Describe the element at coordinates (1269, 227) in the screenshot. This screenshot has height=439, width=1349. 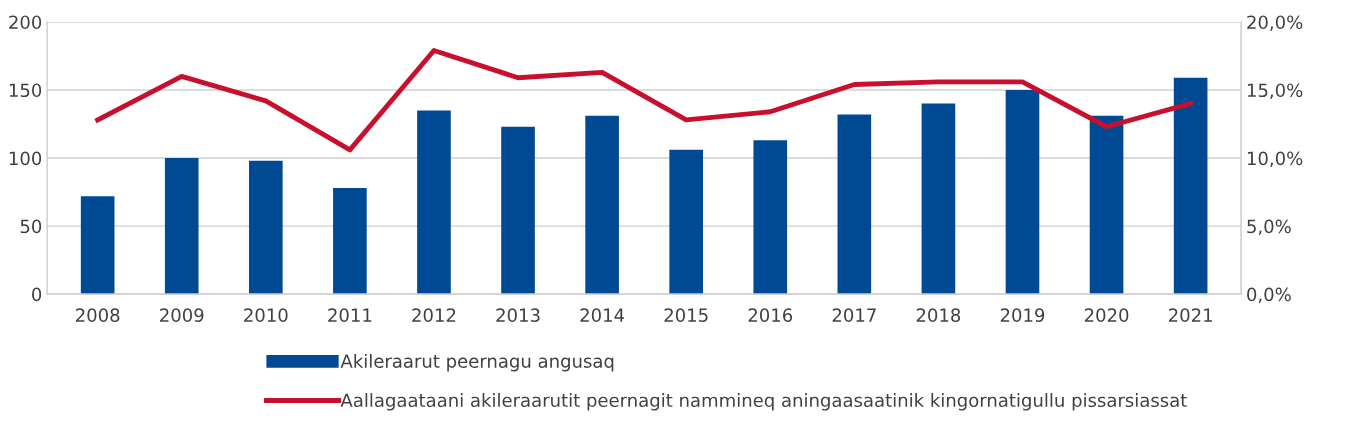
I see `y2-tick-label: 5,0%` at that location.